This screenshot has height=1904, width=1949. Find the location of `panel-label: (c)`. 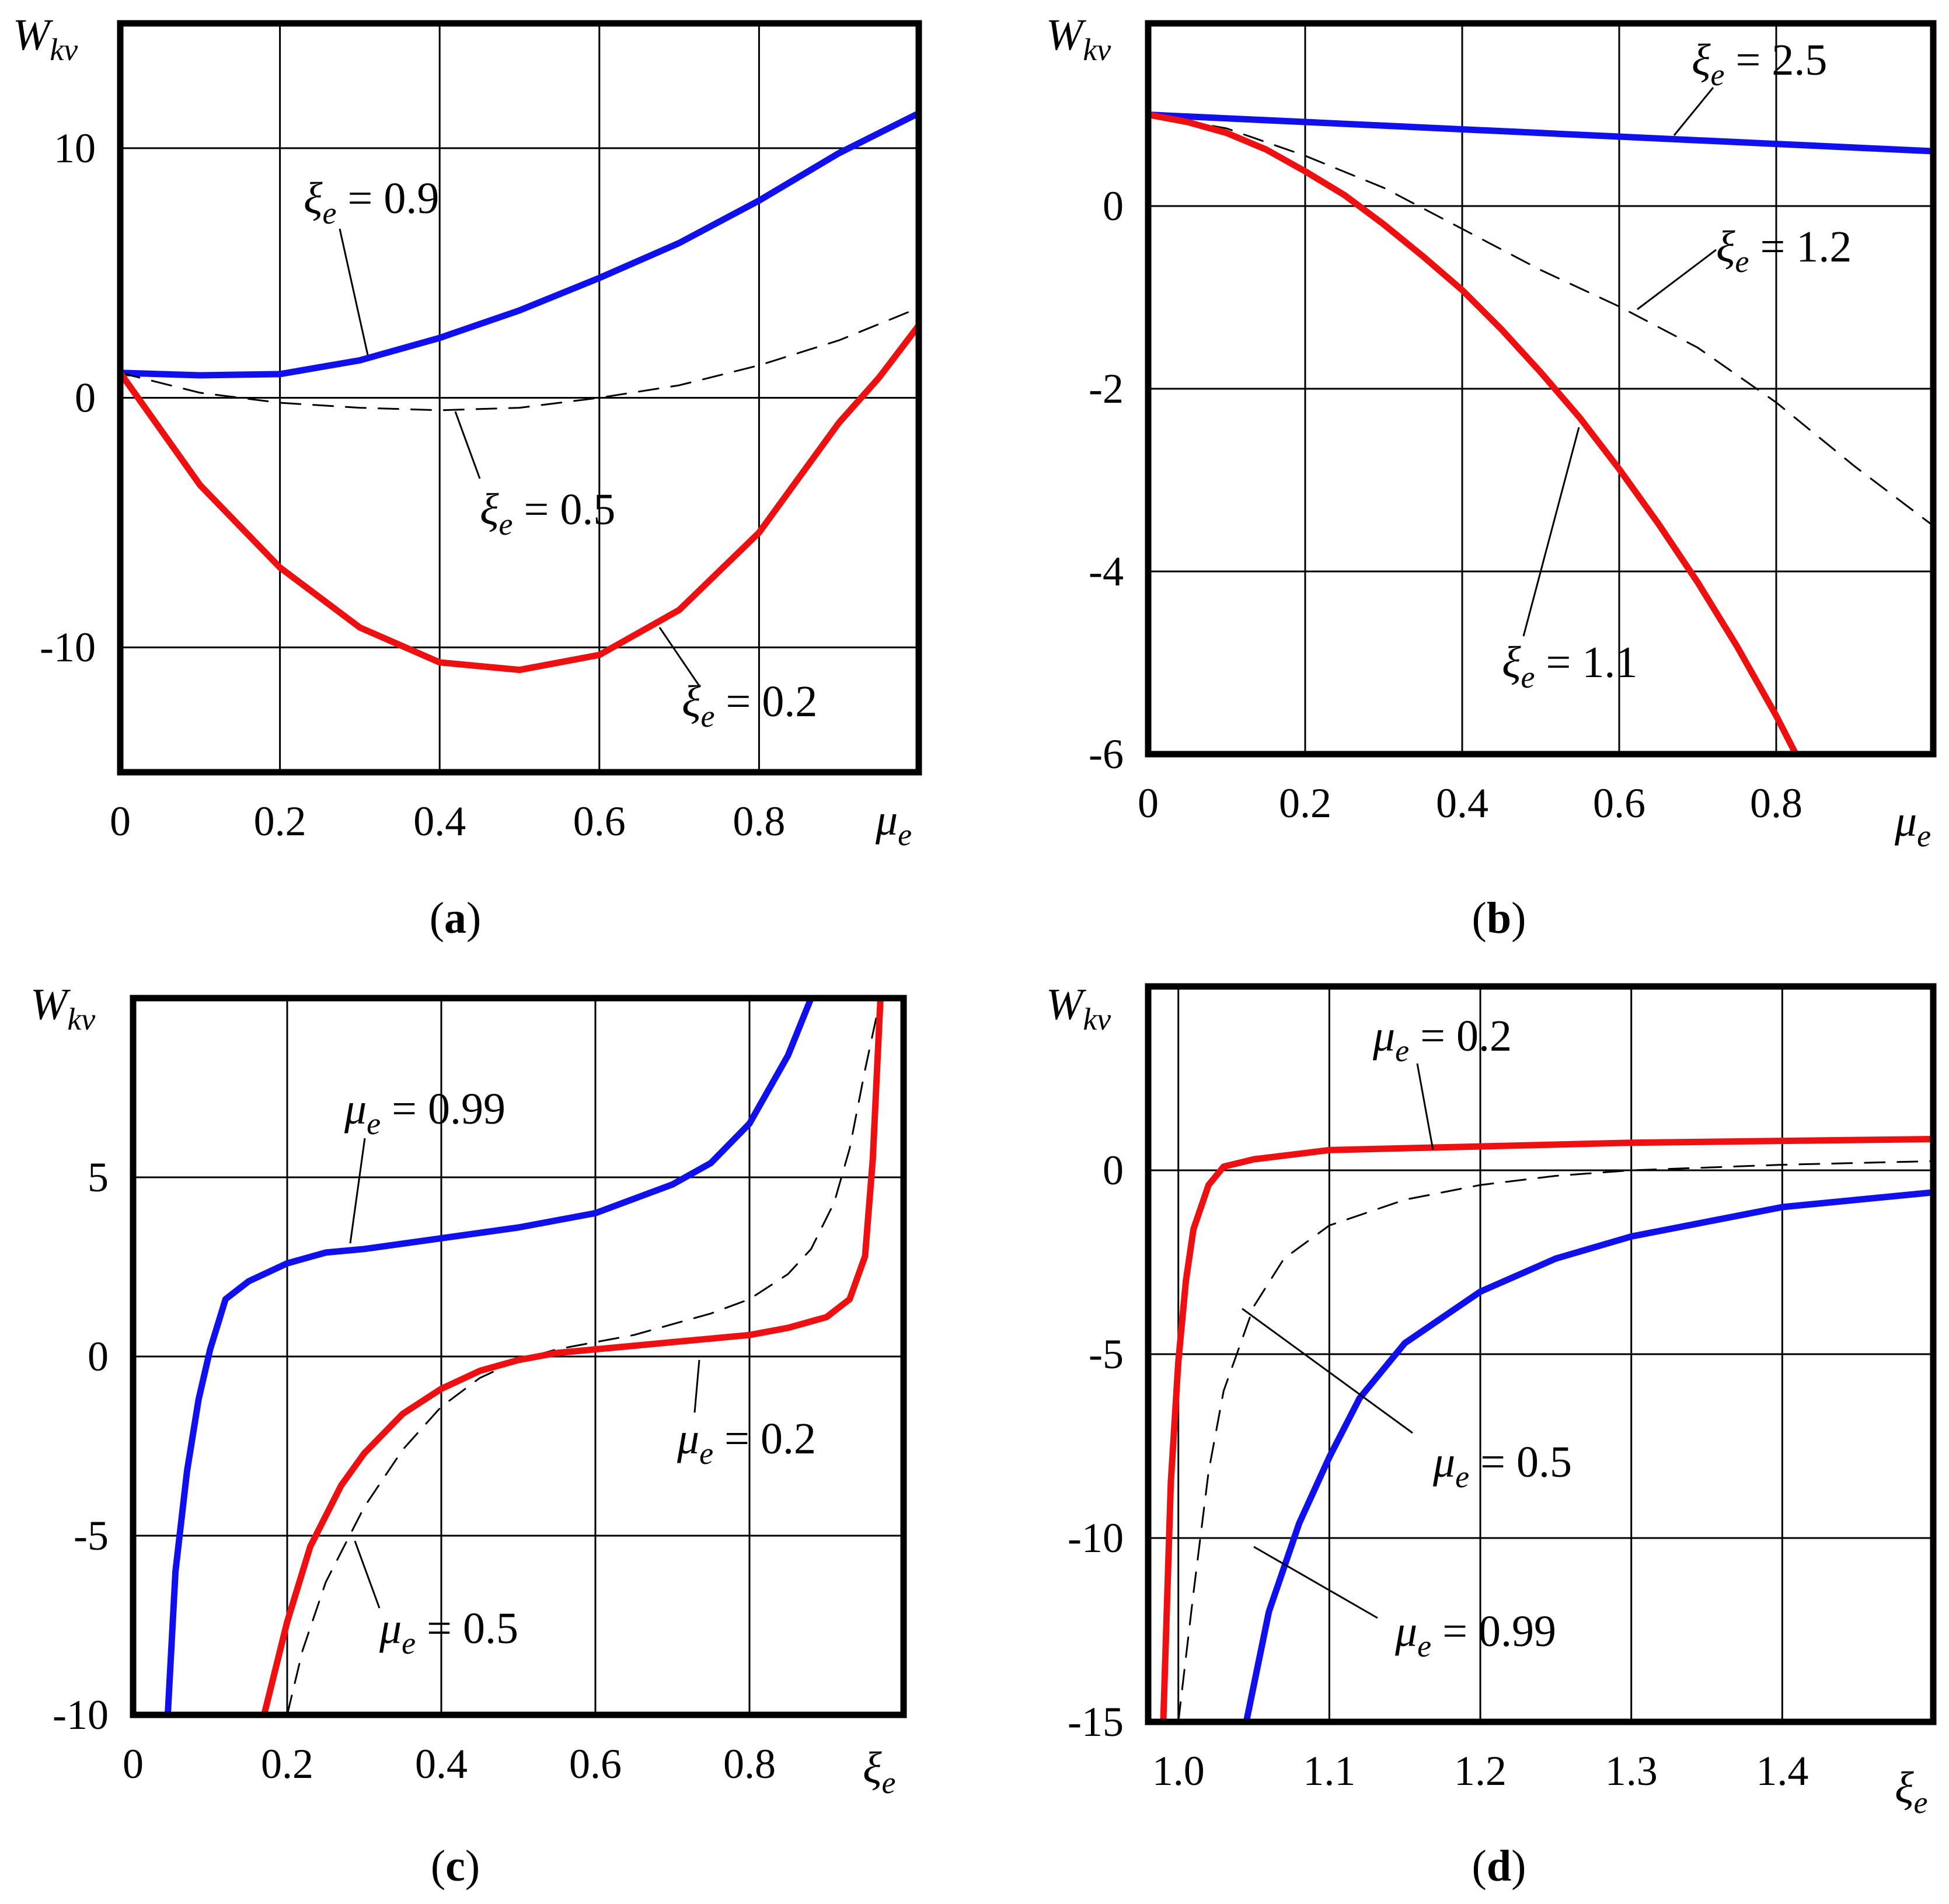

panel-label: (c) is located at coordinates (455, 1866).